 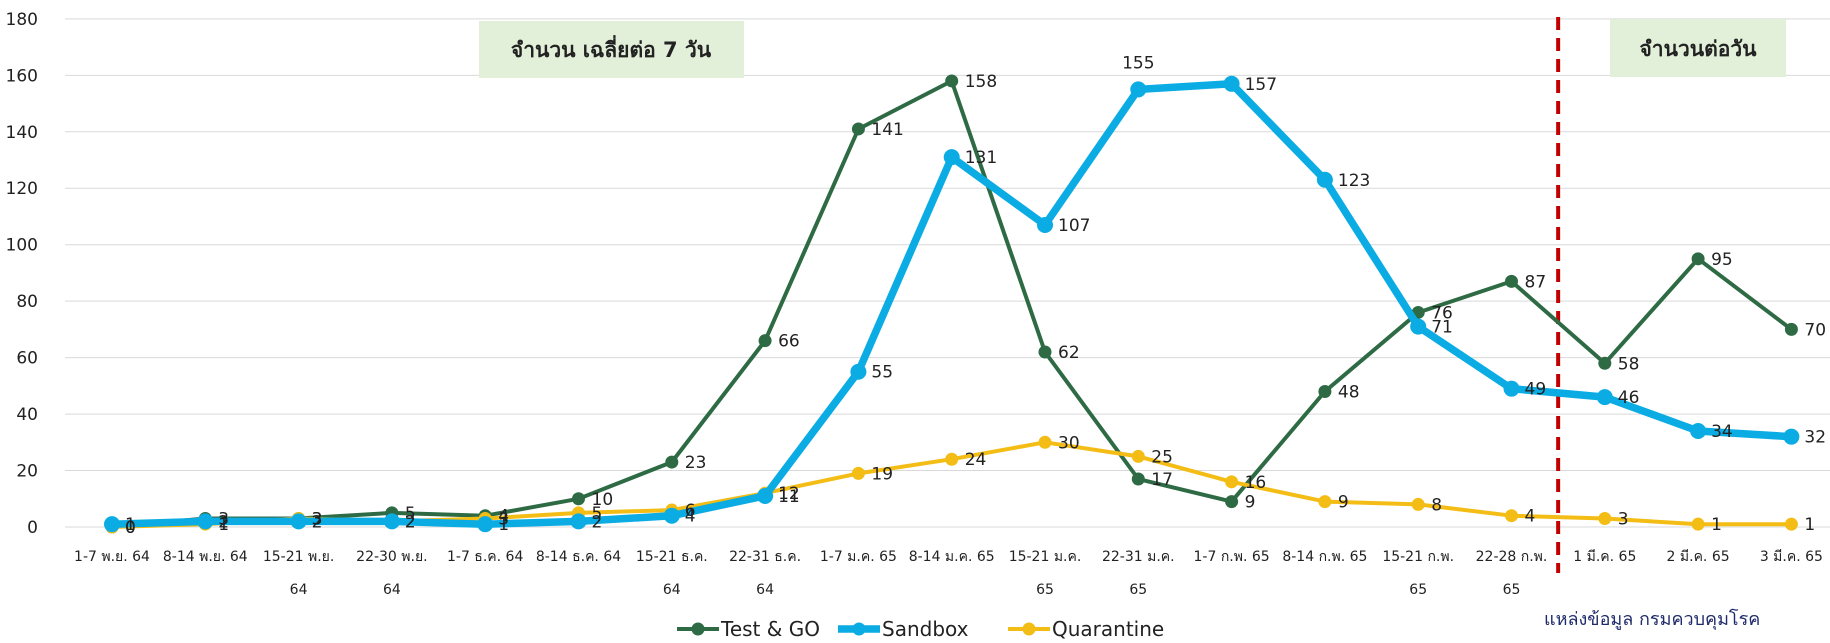 I want to click on sandbox-label-5: 2, so click(x=597, y=522).